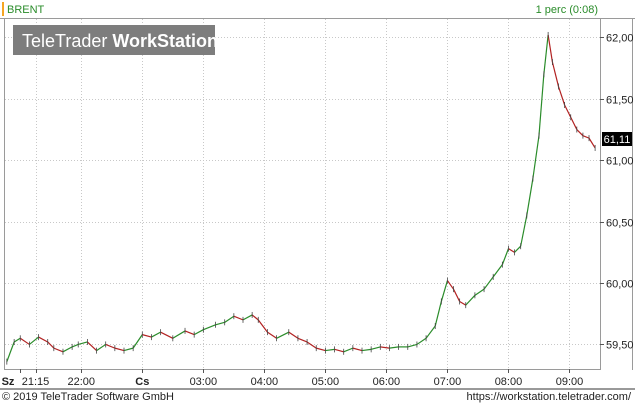 This screenshot has width=635, height=408. Describe the element at coordinates (8, 382) in the screenshot. I see `x-tick-label: Sz` at that location.